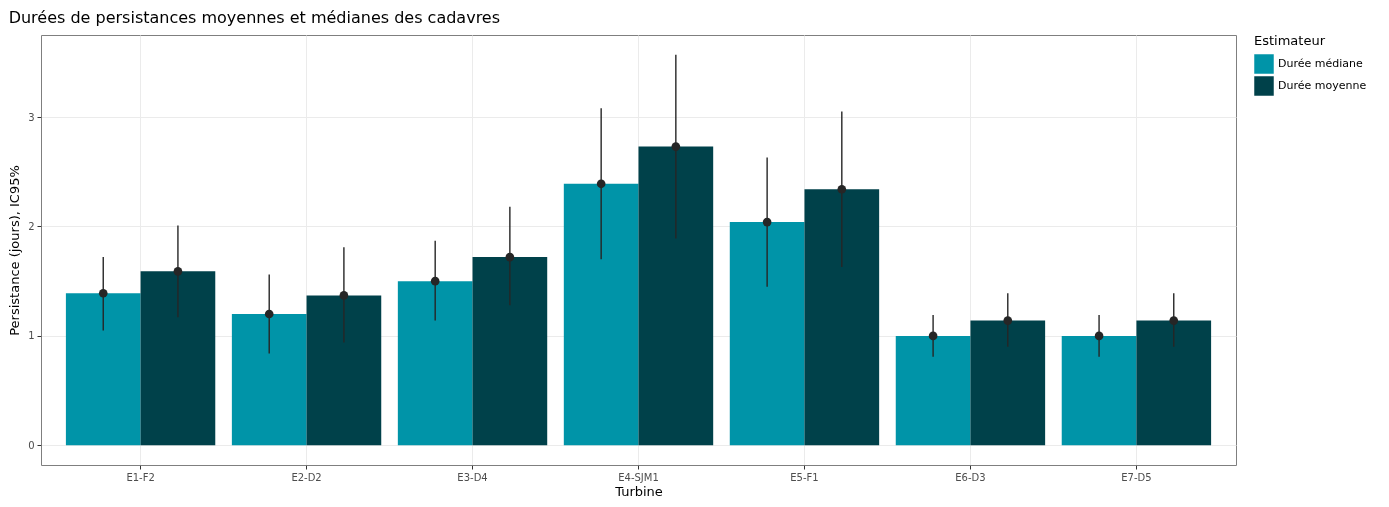  Describe the element at coordinates (472, 477) in the screenshot. I see `x-tick-label: E3-D4` at that location.